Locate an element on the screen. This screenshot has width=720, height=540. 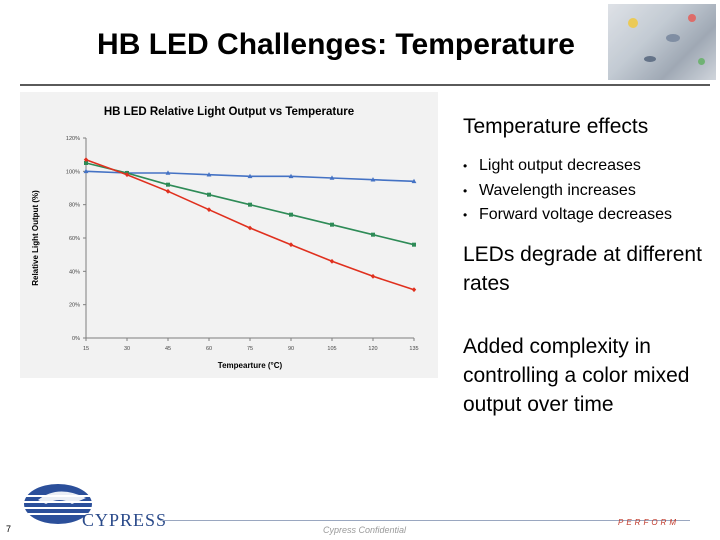
x-tick-label: 60 is located at coordinates (209, 349).